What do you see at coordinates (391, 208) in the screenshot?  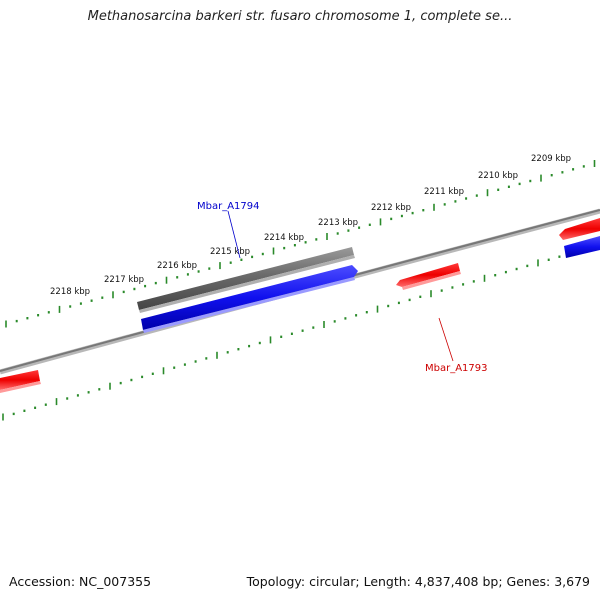 I see `scale-label: 2212 kbp` at bounding box center [391, 208].